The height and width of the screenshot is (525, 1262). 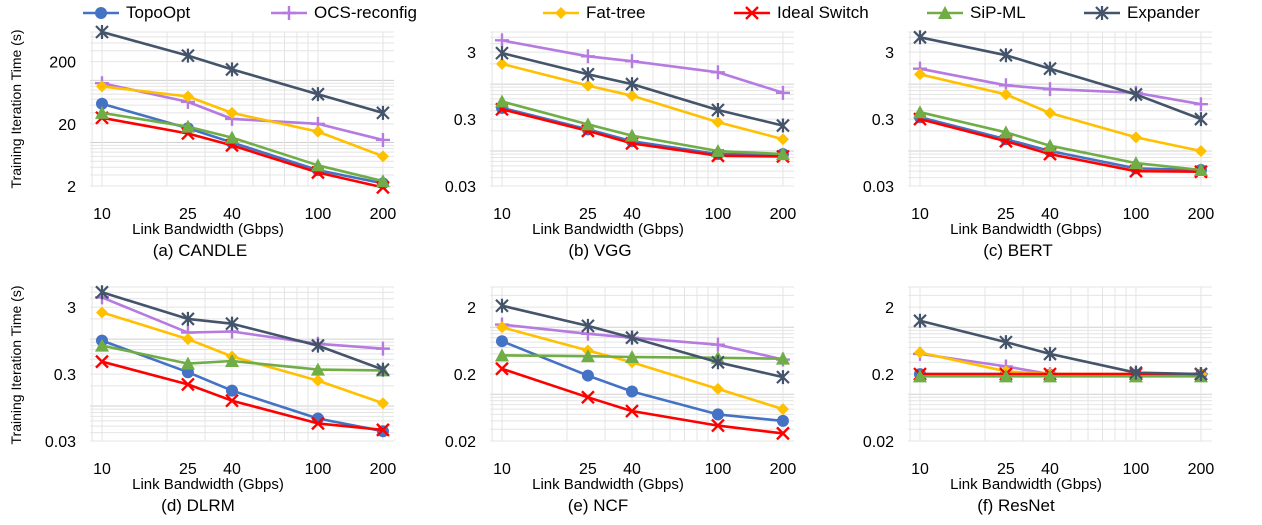 I want to click on x-axis-label: Link Bandwidth (Gbps), so click(x=208, y=484).